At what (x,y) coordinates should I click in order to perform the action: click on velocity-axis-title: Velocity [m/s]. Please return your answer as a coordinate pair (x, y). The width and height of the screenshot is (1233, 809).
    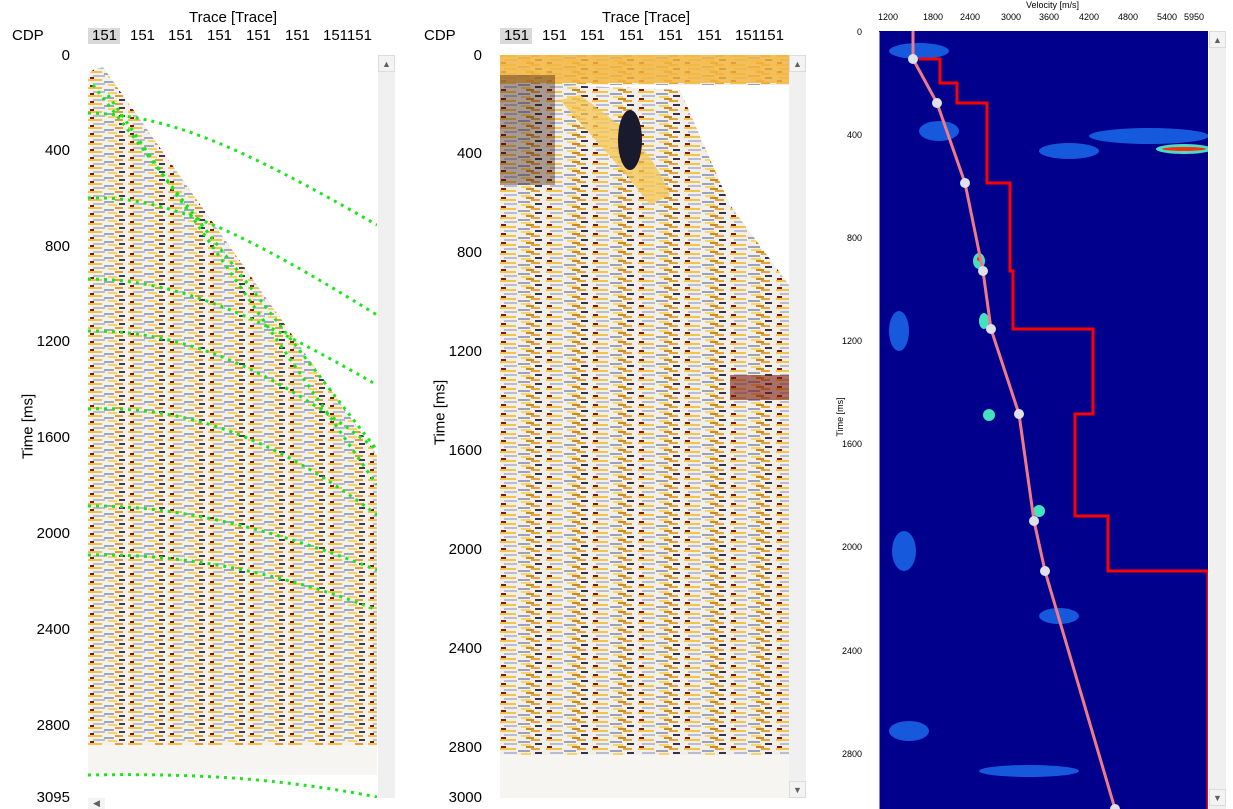
    Looking at the image, I should click on (1053, 5).